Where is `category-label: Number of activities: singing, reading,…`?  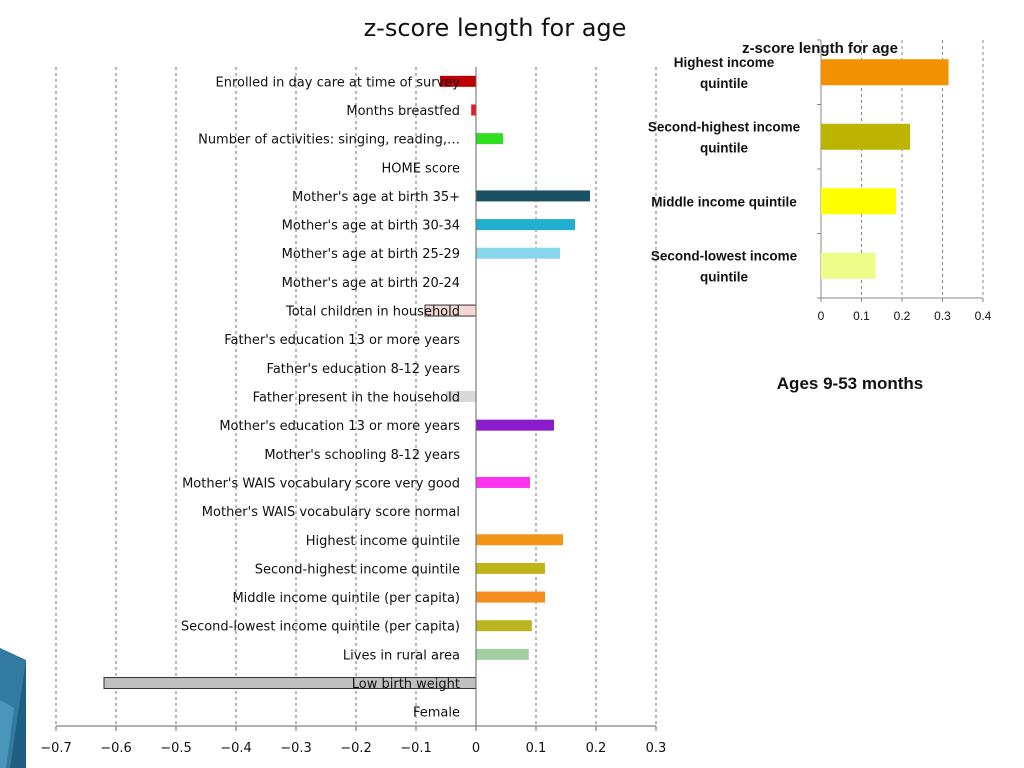 category-label: Number of activities: singing, reading,… is located at coordinates (329, 140).